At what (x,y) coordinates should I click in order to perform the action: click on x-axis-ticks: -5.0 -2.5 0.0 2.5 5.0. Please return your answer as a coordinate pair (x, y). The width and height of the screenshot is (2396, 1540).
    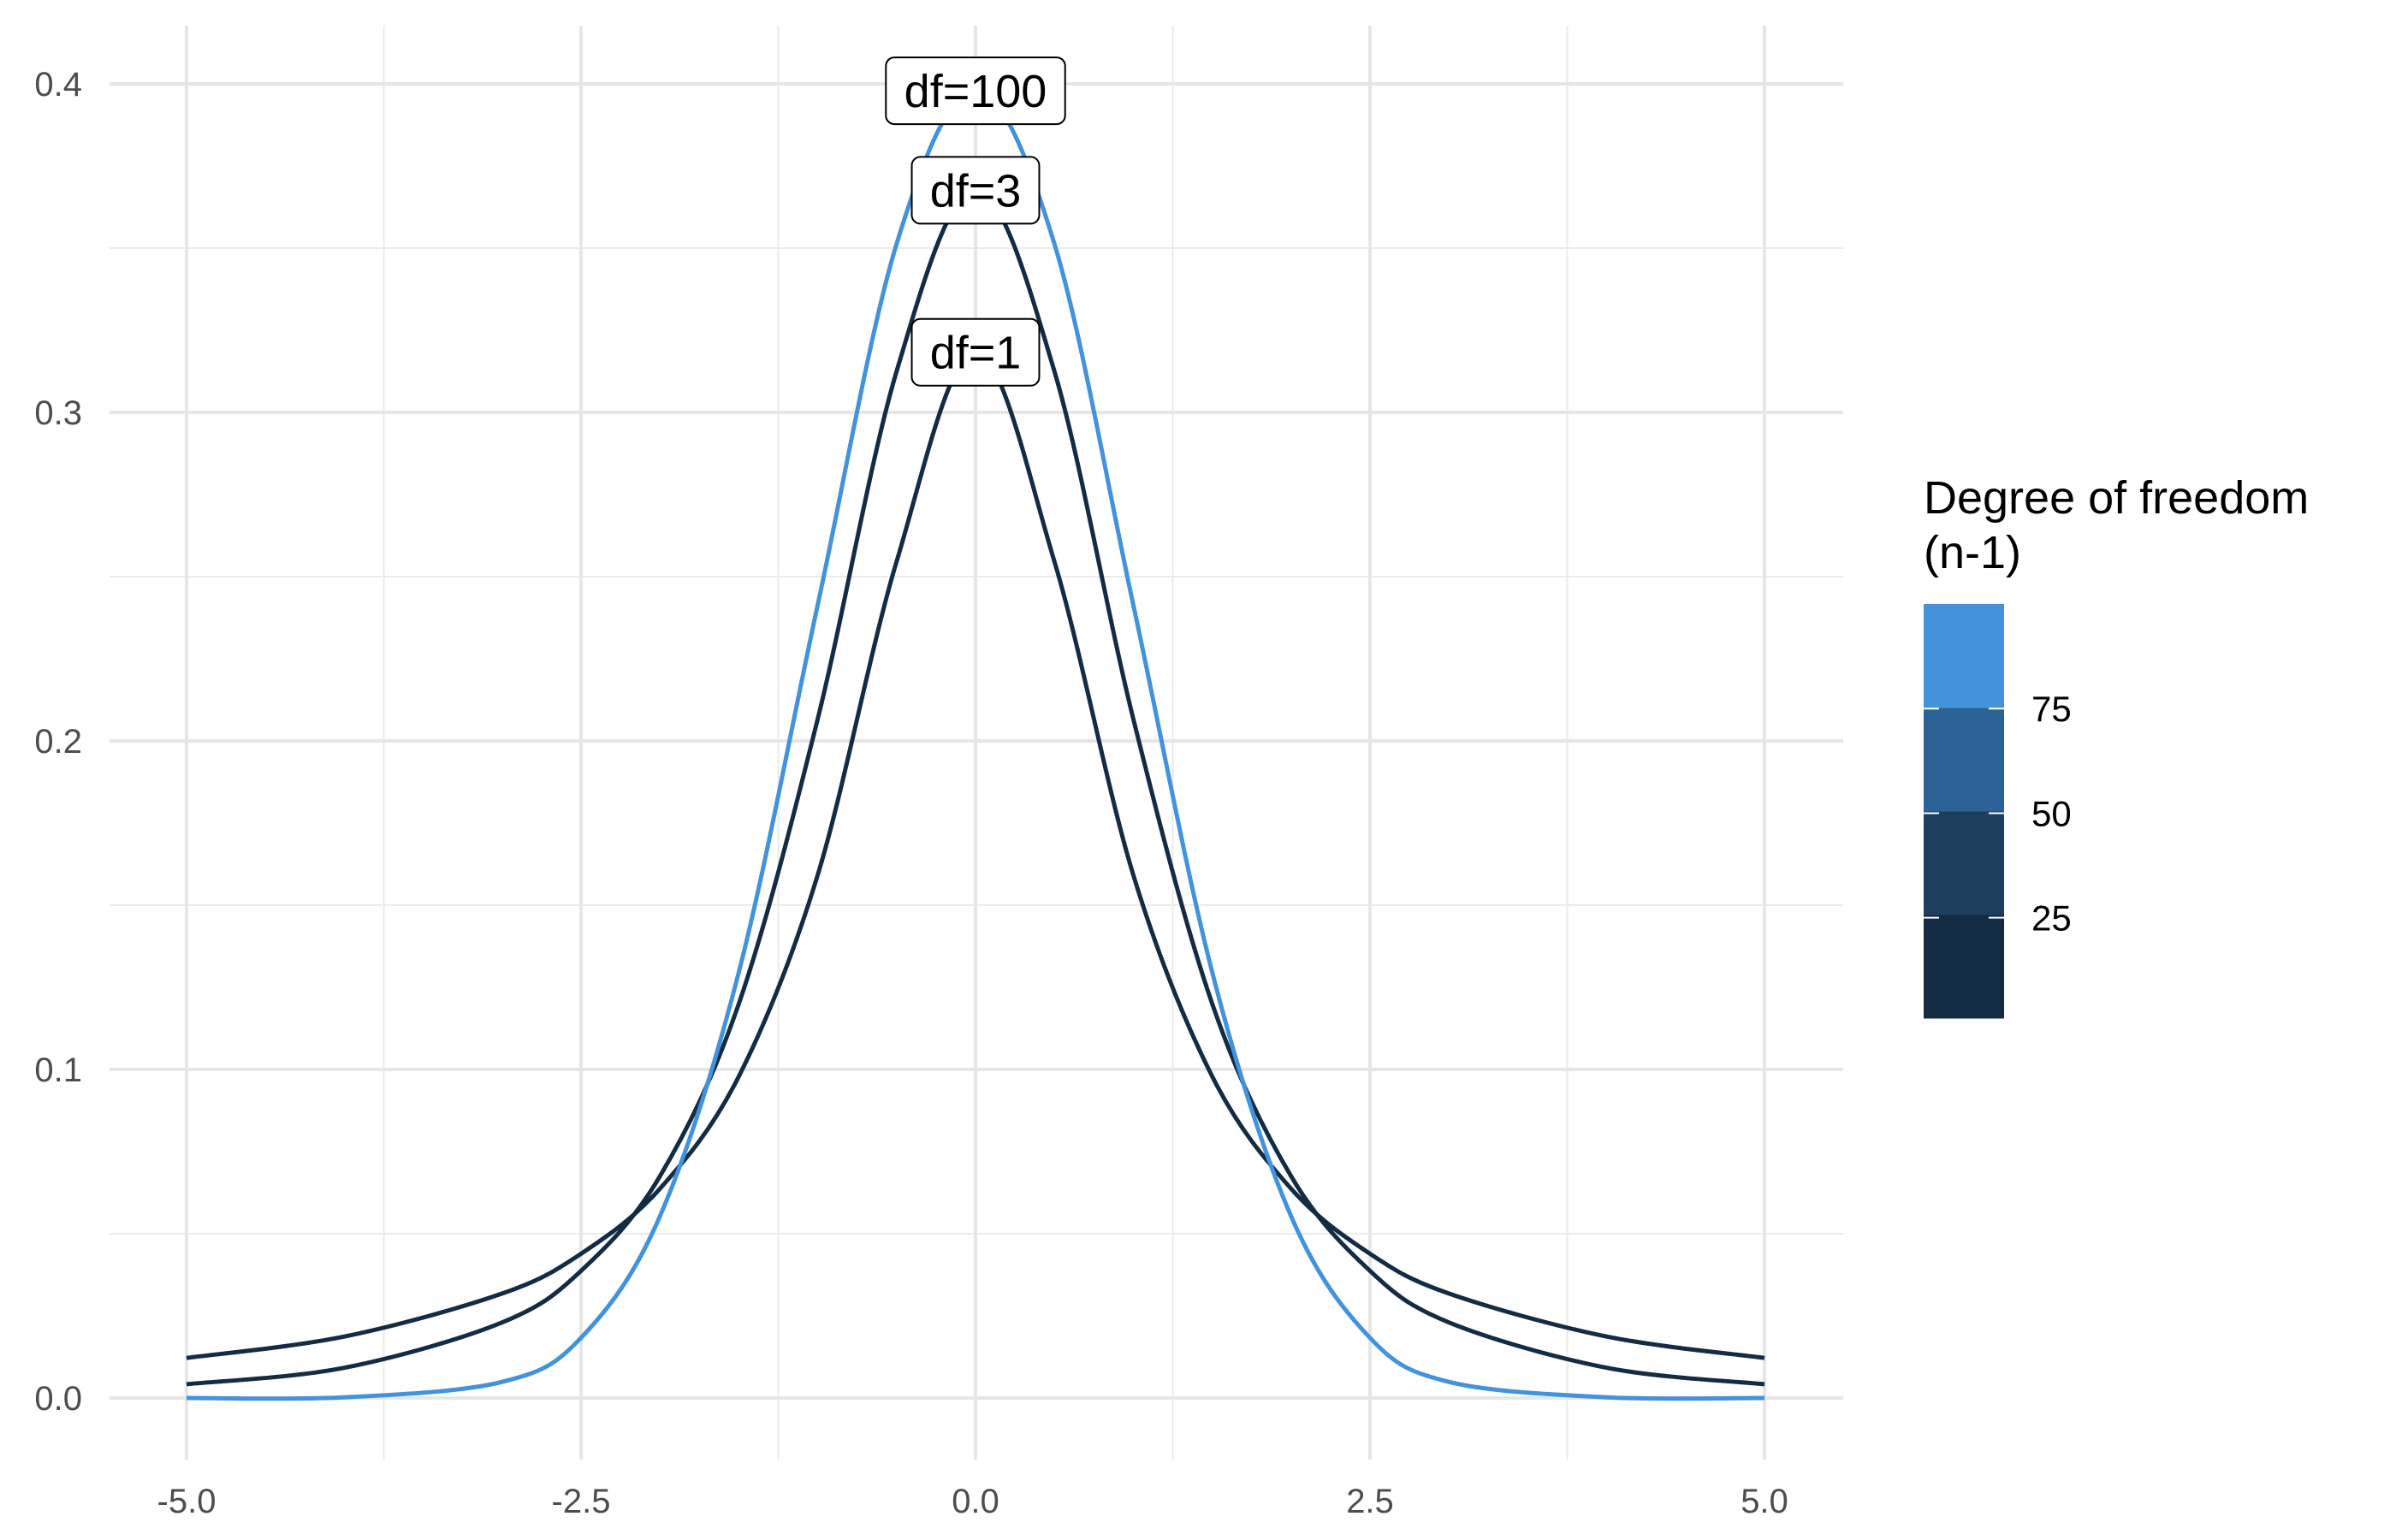
    Looking at the image, I should click on (972, 1501).